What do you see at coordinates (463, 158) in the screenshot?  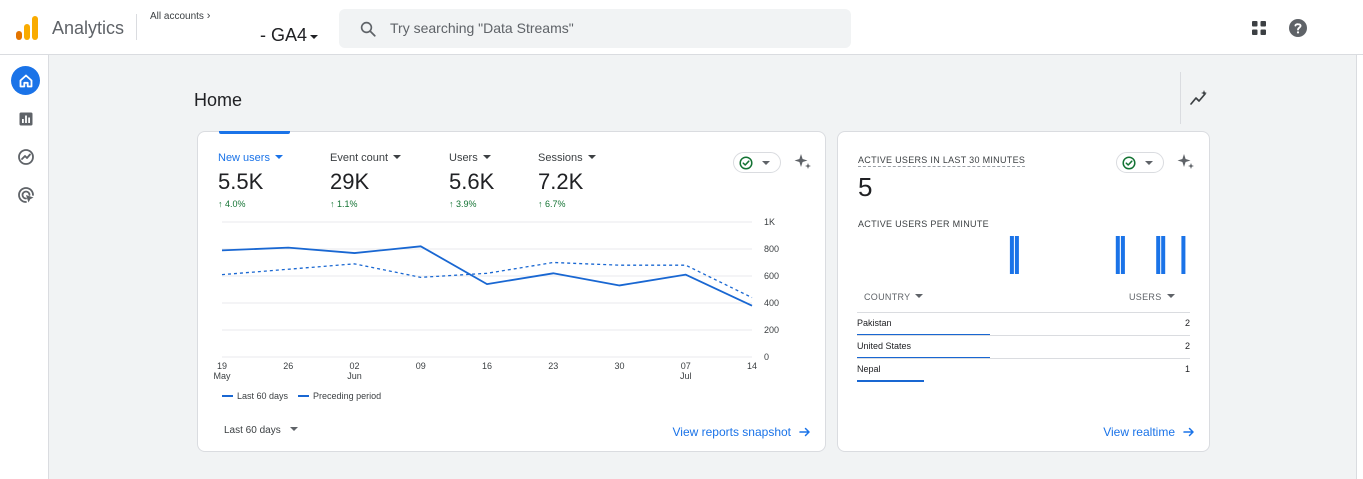 I see `metric-label-text: Users` at bounding box center [463, 158].